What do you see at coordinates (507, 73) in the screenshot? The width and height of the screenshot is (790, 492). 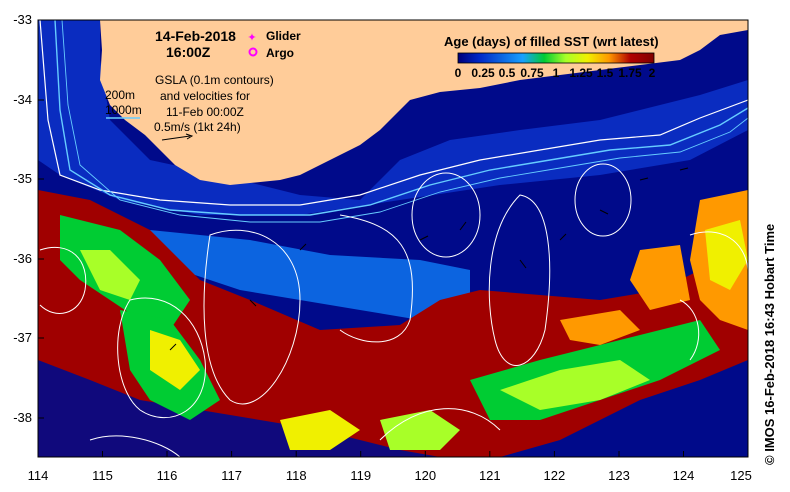 I see `colorbar-tick: 0.5` at bounding box center [507, 73].